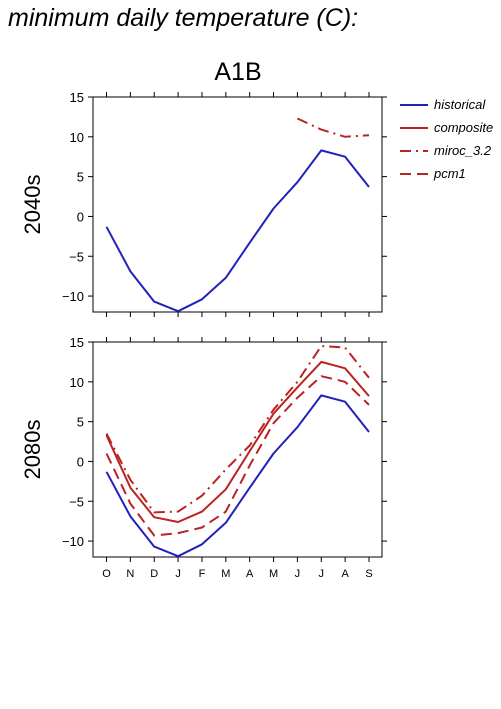  What do you see at coordinates (463, 150) in the screenshot?
I see `legend-label: miroc_3.2` at bounding box center [463, 150].